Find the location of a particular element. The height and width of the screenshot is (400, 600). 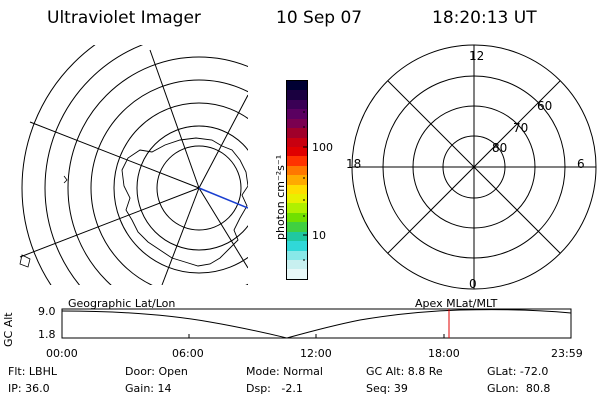

altitude-curve is located at coordinates (316, 324).